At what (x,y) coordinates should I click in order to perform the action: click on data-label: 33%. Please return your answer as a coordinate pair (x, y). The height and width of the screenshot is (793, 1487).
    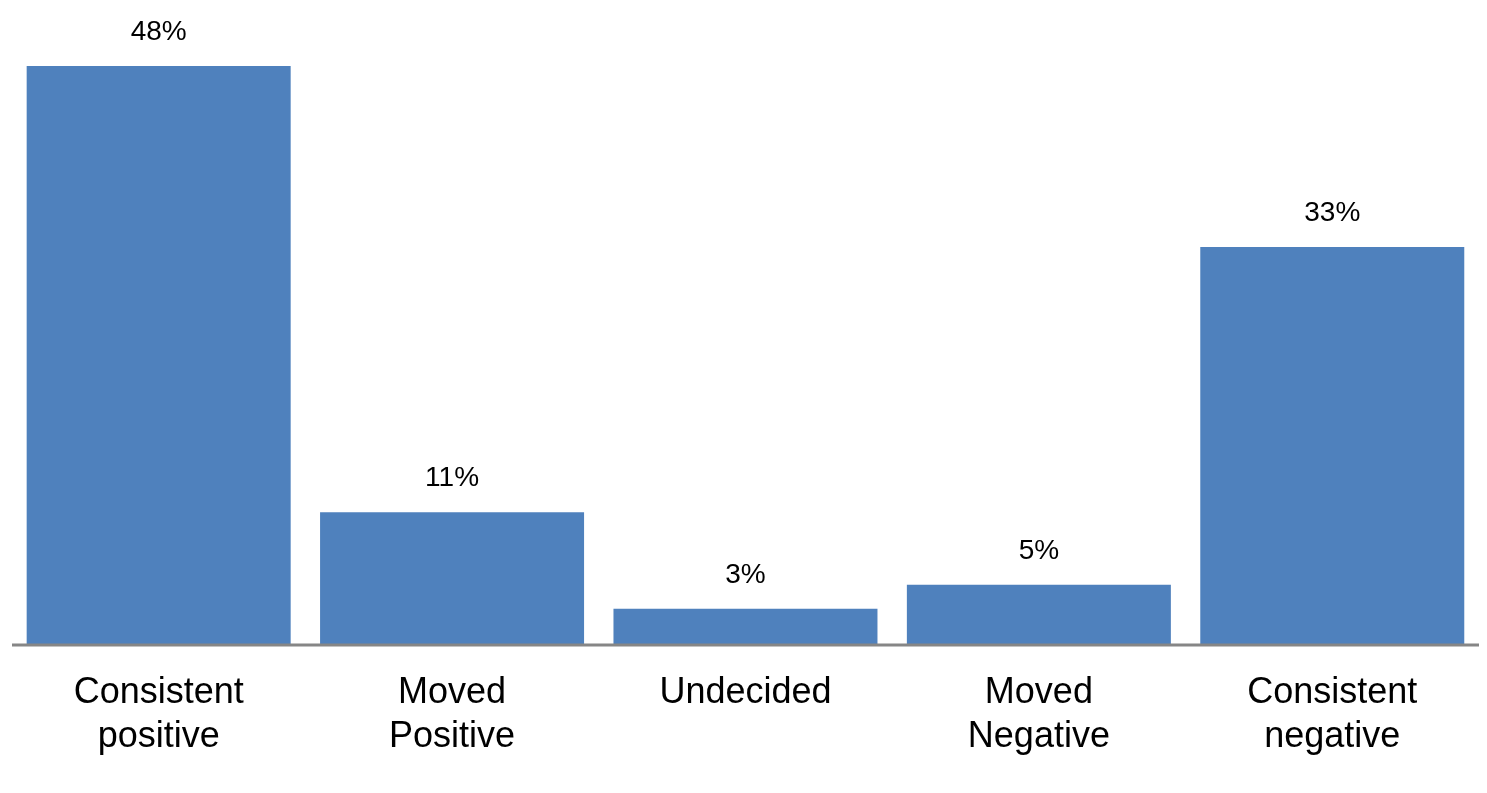
    Looking at the image, I should click on (1332, 211).